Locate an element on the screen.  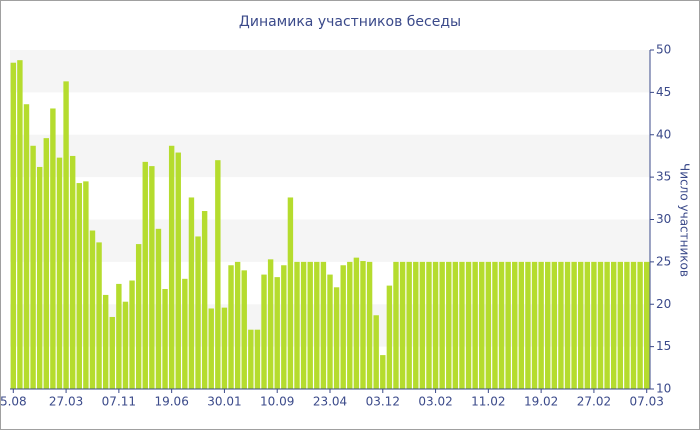
y-tick-label: 35 is located at coordinates (663, 177).